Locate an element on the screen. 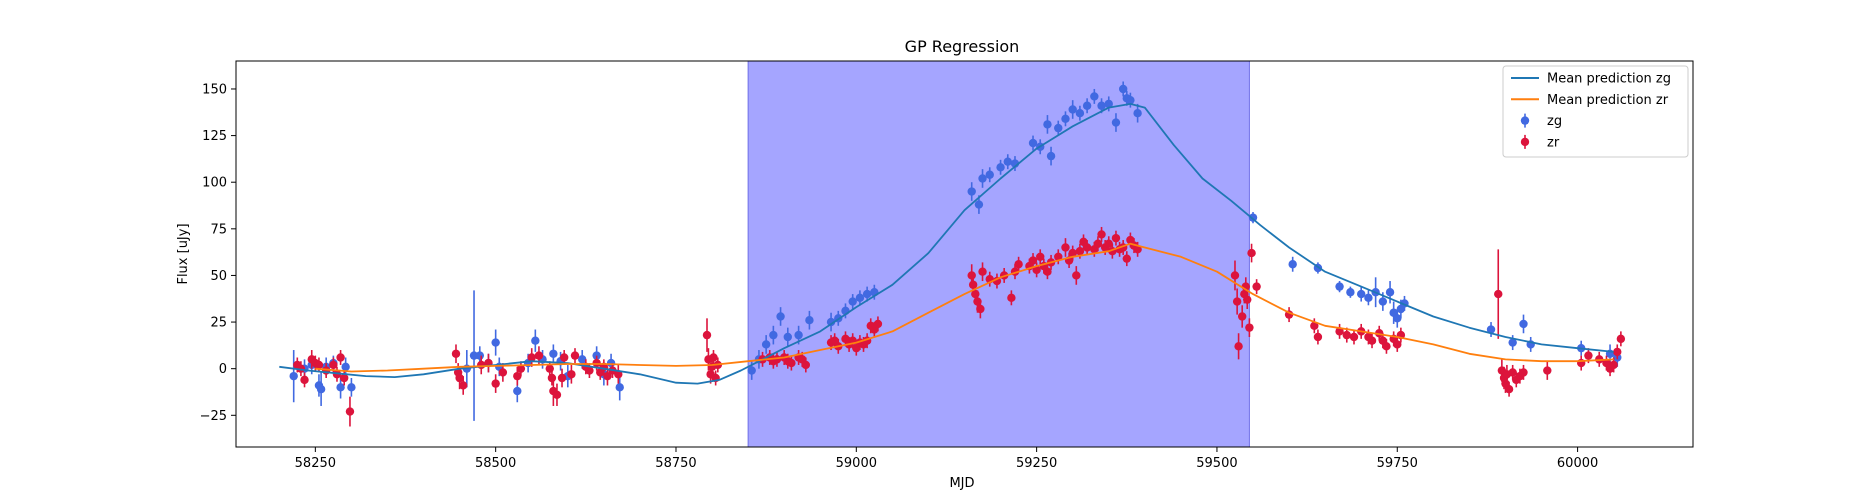  y-tick-label: 125 is located at coordinates (214, 136).